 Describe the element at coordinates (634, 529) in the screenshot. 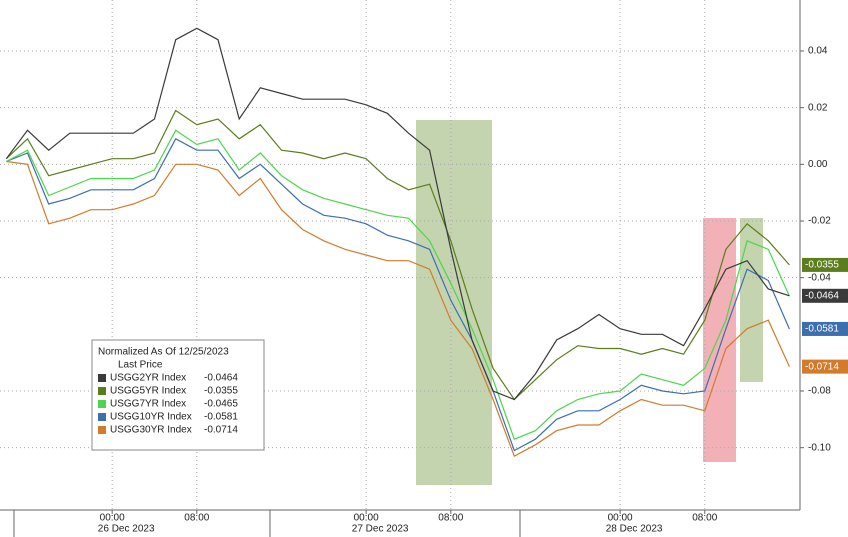

I see `x-date-label: 28 Dec 2023` at that location.